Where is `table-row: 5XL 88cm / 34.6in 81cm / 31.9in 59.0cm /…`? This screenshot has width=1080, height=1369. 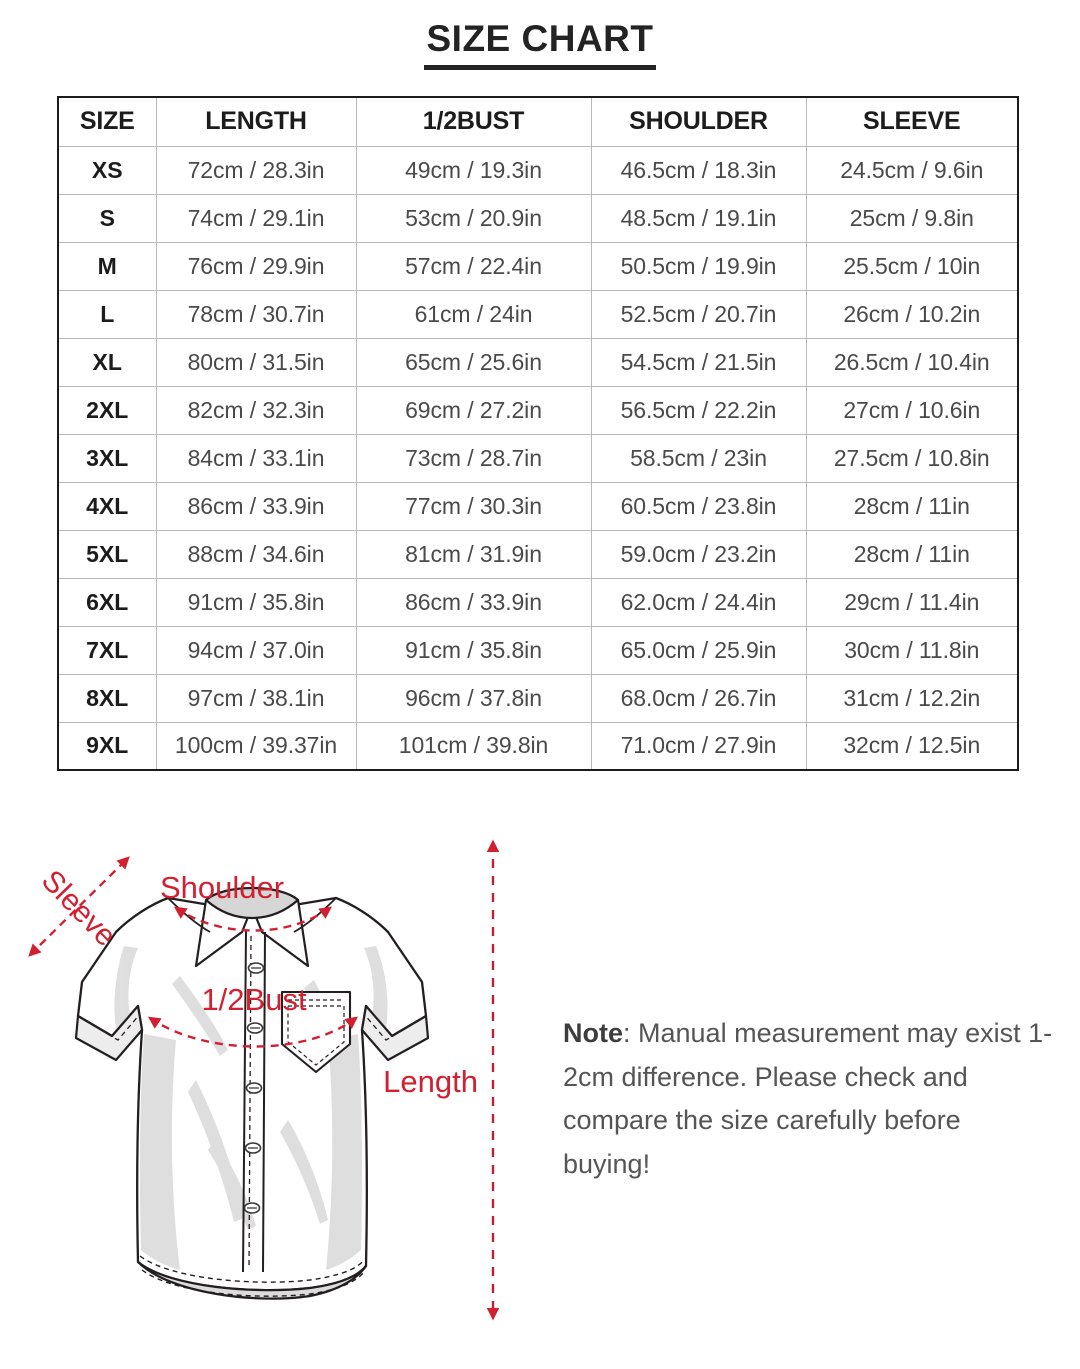
table-row: 5XL 88cm / 34.6in 81cm / 31.9in 59.0cm /… is located at coordinates (538, 554).